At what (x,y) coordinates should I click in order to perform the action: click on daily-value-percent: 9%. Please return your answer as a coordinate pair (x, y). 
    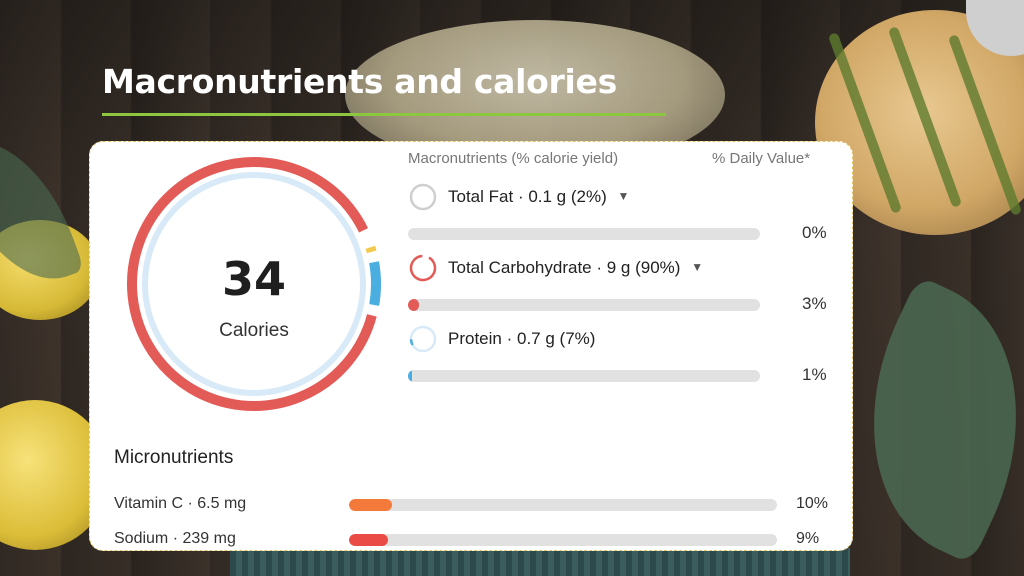
    Looking at the image, I should click on (807, 539).